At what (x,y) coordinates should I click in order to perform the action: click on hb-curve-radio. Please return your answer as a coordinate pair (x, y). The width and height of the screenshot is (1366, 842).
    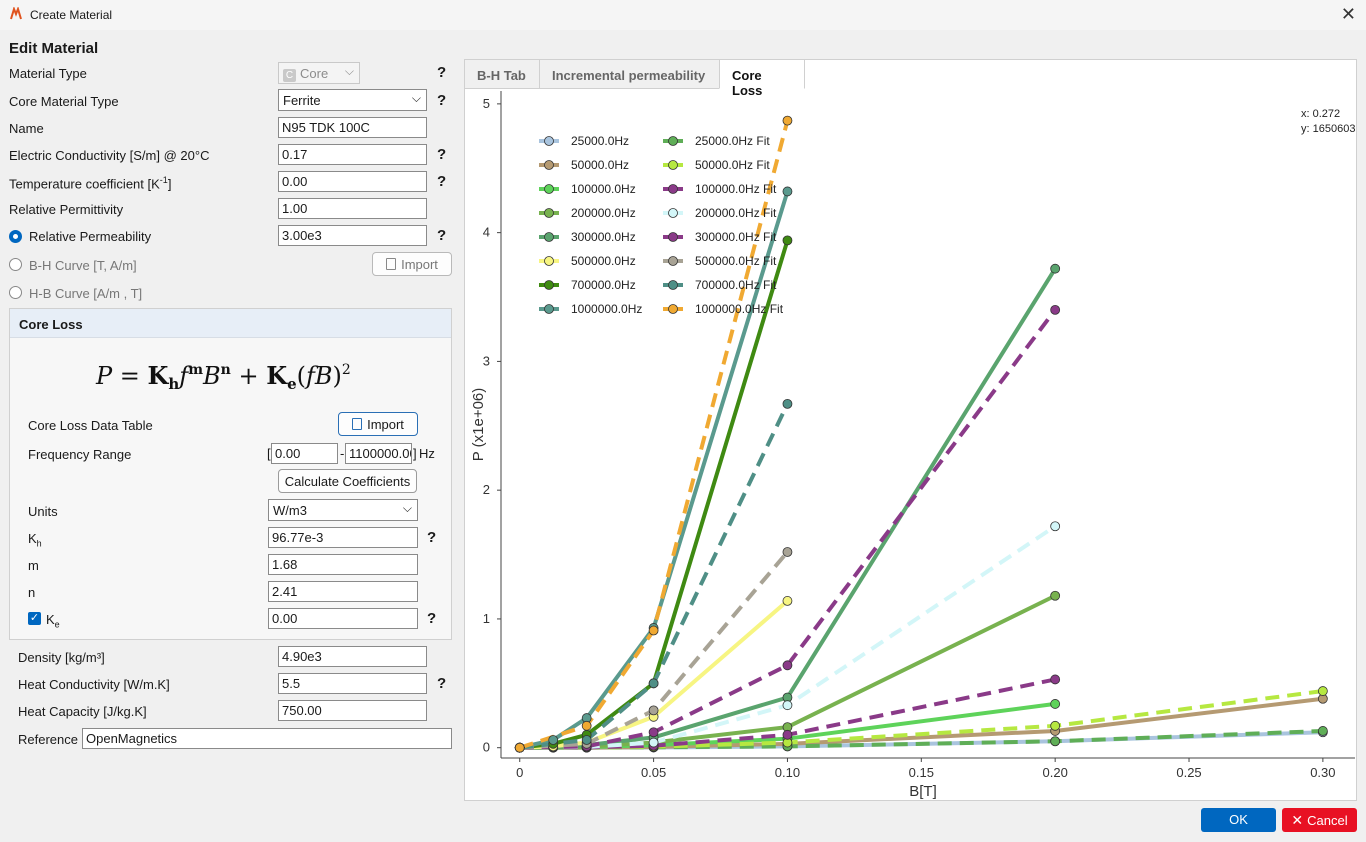
    Looking at the image, I should click on (15, 292).